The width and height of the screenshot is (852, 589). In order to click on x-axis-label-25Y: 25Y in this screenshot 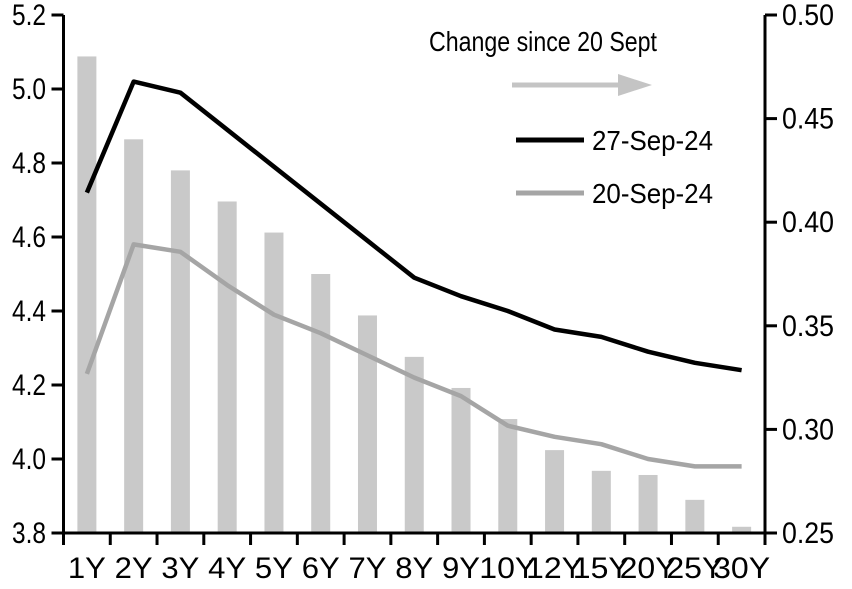, I will do `click(694, 568)`.